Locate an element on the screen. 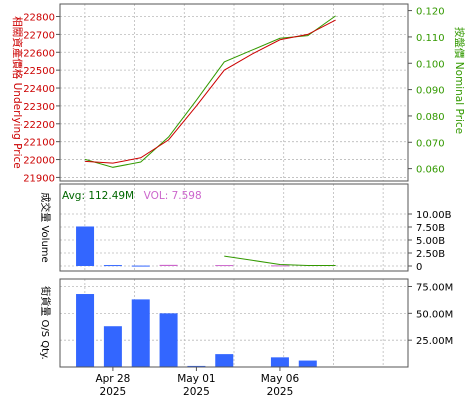  right-tick-label: 0.060 is located at coordinates (430, 170).